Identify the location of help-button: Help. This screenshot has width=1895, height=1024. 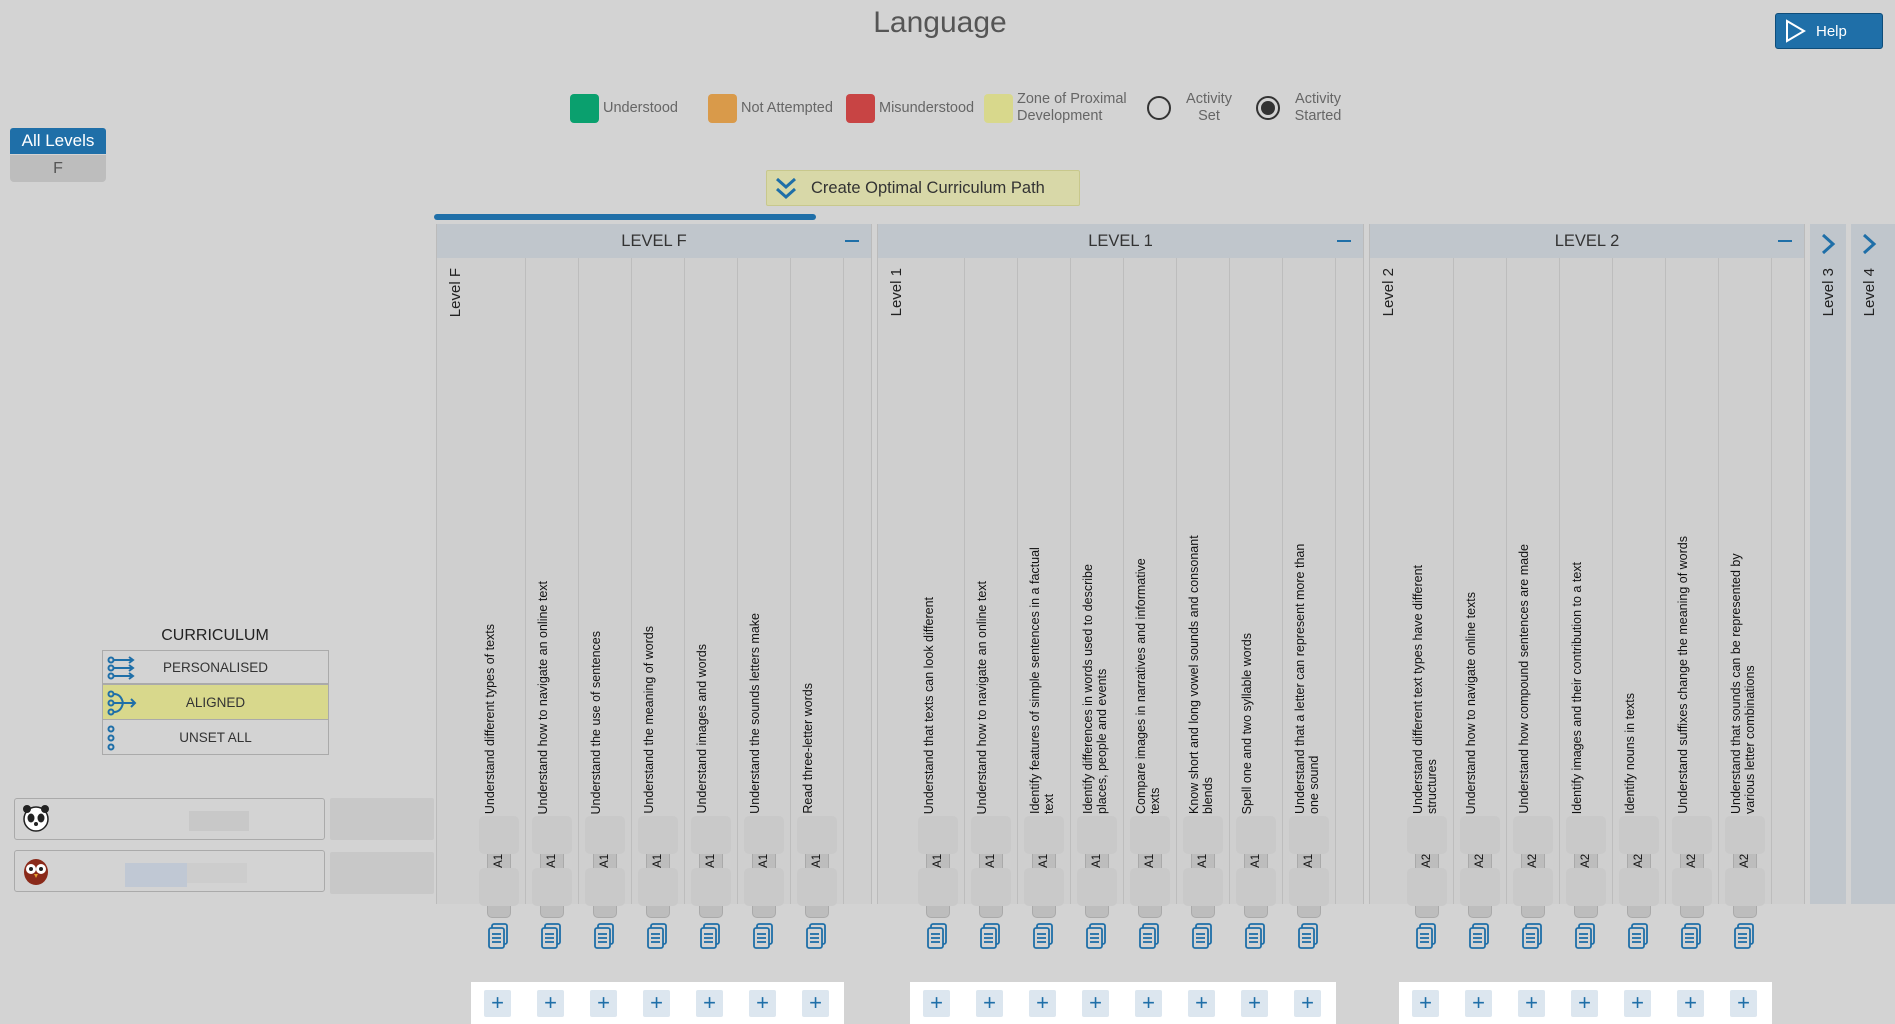
(1829, 31).